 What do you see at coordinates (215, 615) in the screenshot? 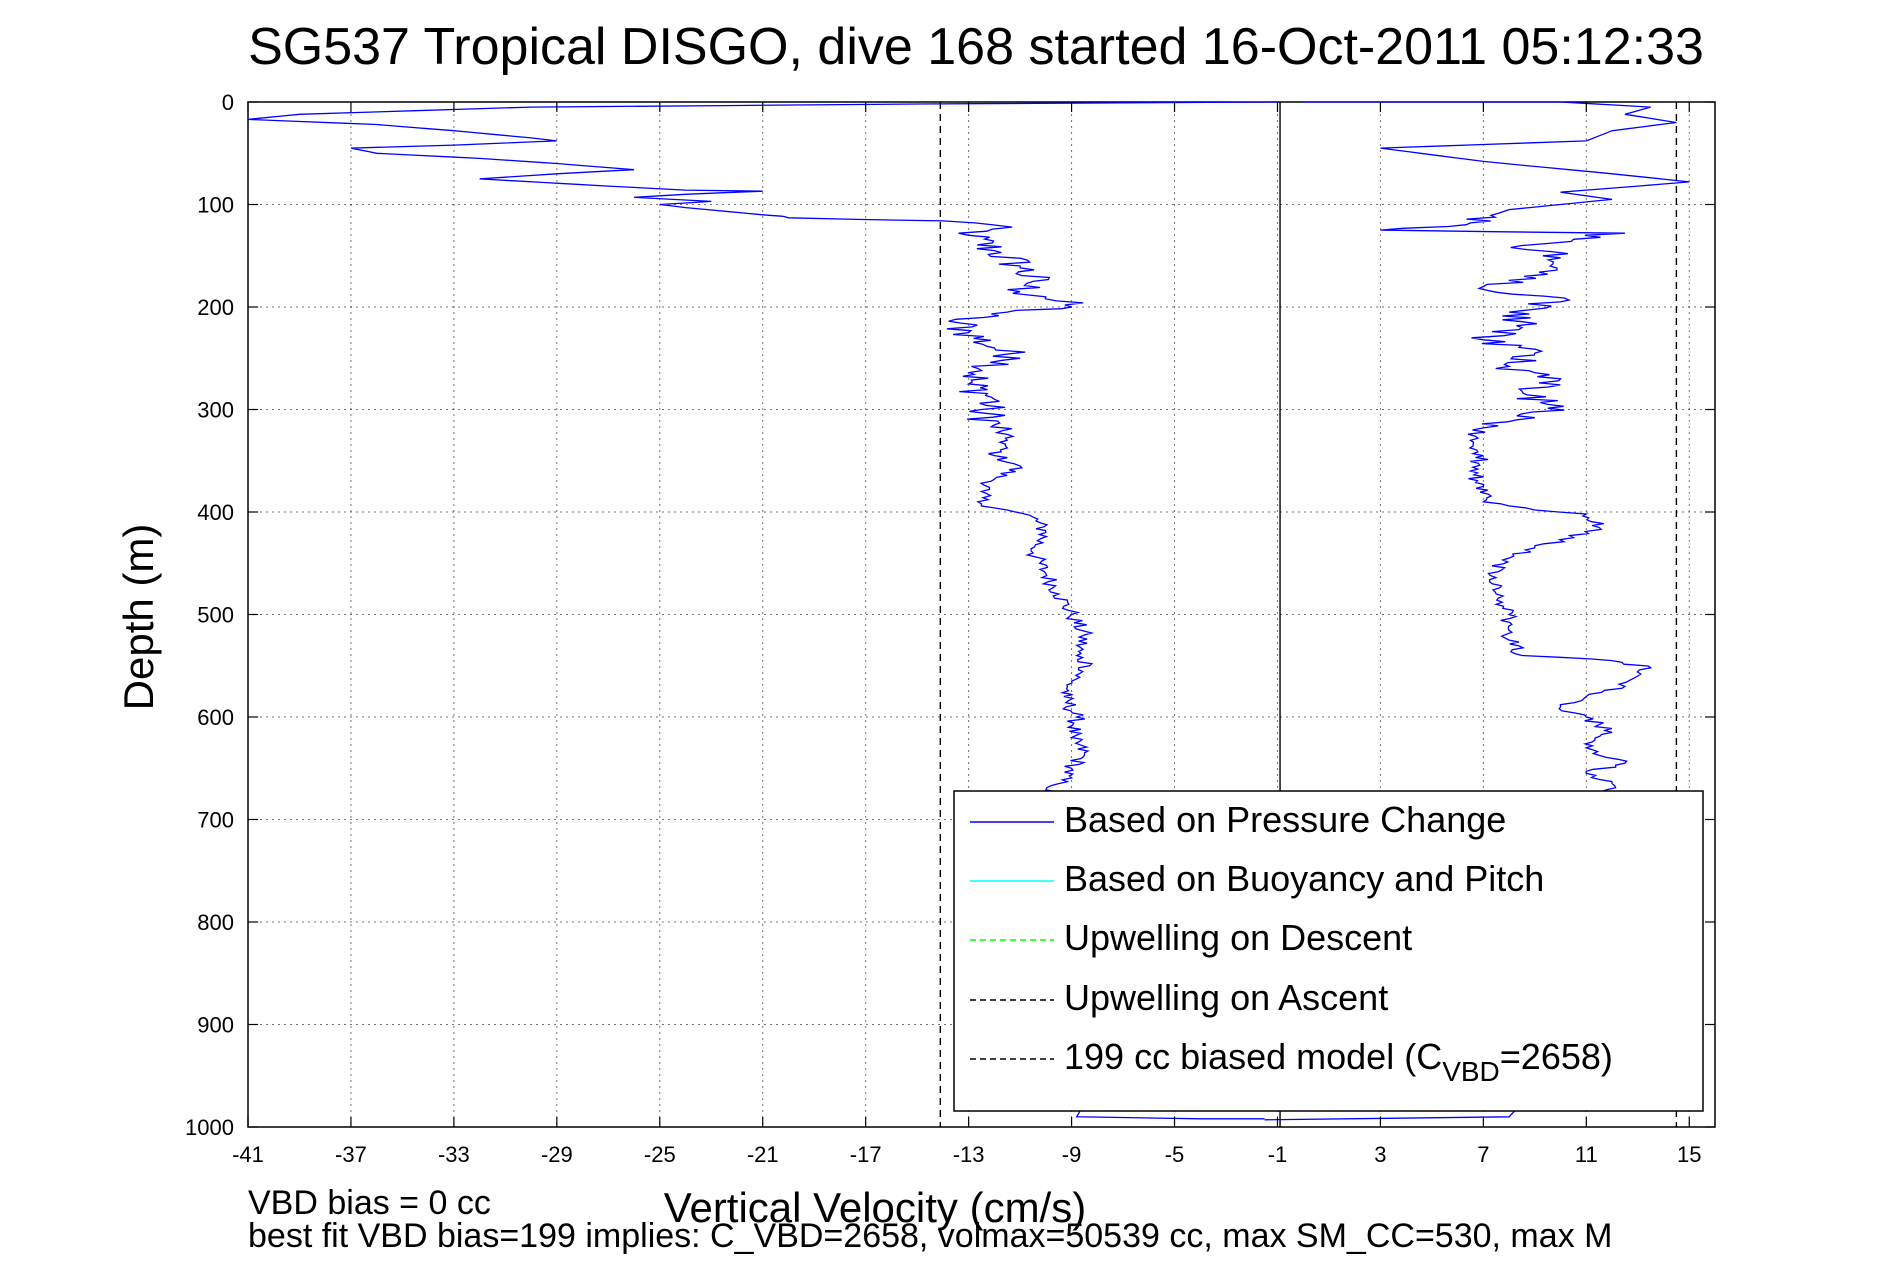
I see `y-tick-label: 500` at bounding box center [215, 615].